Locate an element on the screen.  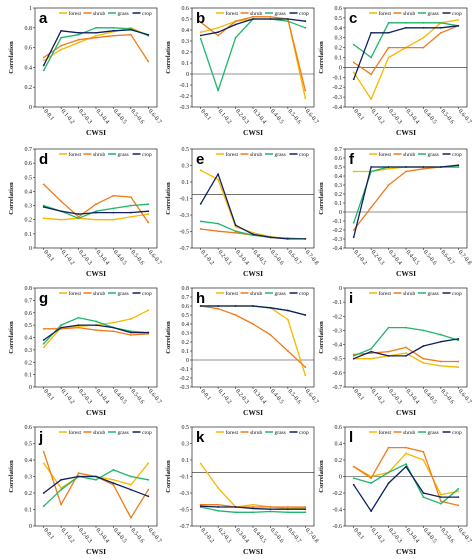
legend-label-grass: grass is located at coordinates (123, 294).